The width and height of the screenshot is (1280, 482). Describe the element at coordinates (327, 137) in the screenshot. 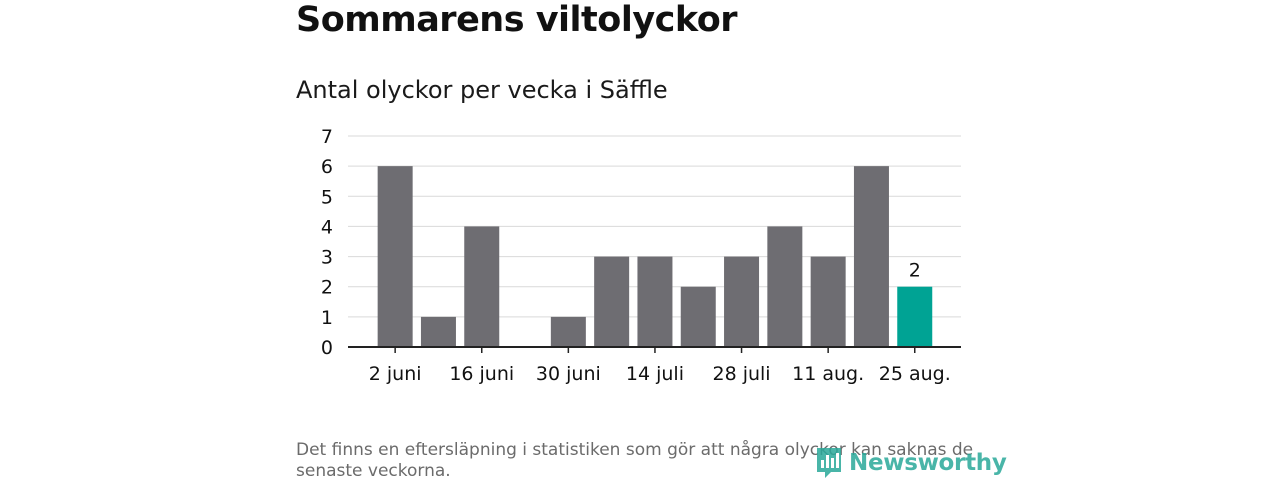

I see `y-tick-label: 7` at that location.